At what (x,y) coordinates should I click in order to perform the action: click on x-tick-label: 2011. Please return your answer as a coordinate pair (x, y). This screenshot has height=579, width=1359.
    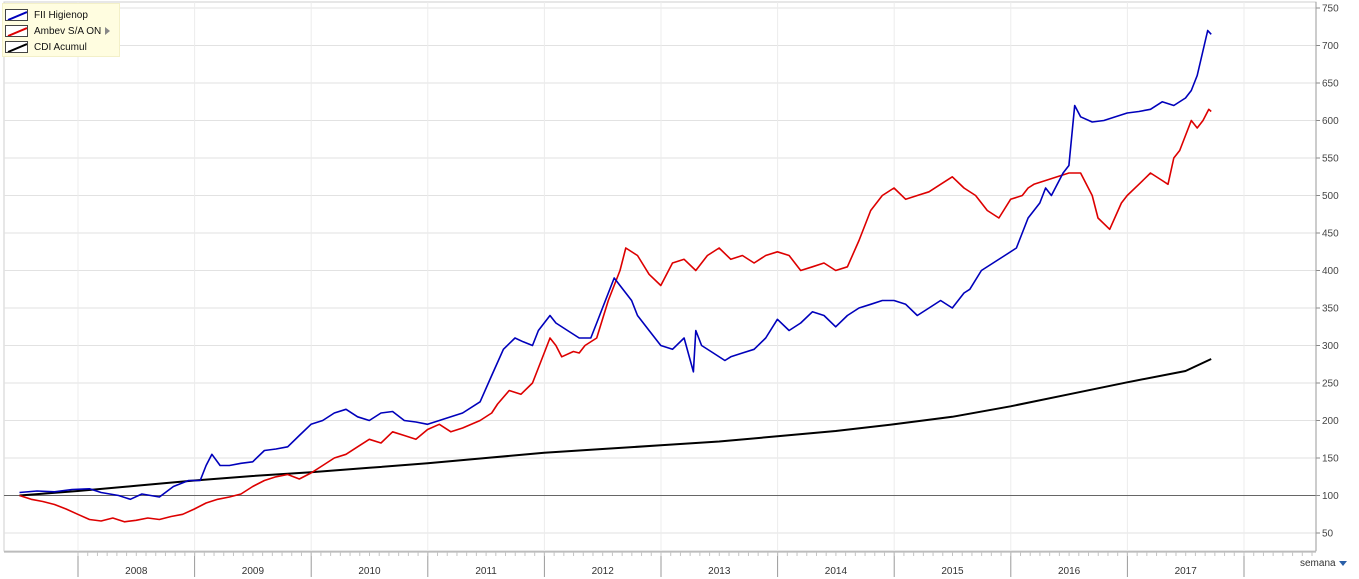
    Looking at the image, I should click on (486, 571).